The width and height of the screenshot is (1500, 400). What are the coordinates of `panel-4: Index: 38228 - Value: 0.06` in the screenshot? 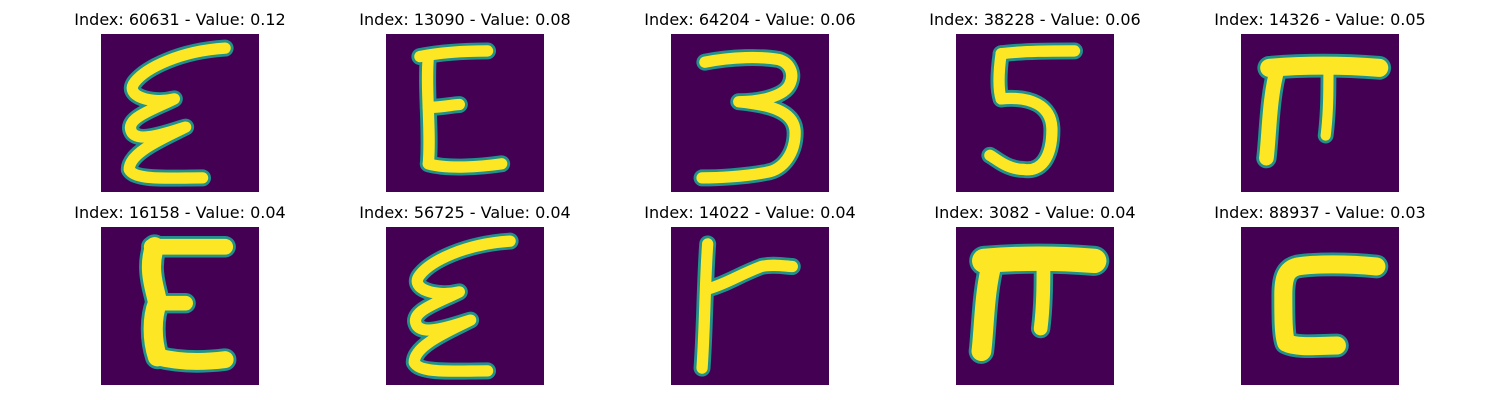 It's located at (1035, 101).